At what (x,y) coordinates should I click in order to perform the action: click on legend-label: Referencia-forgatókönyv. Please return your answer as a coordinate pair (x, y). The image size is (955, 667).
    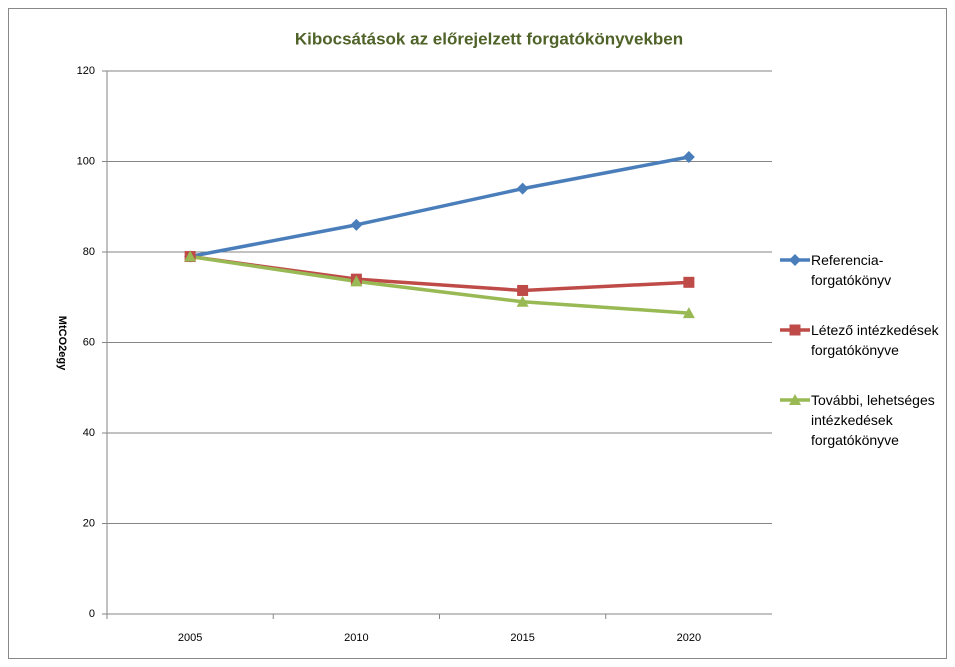
    Looking at the image, I should click on (851, 270).